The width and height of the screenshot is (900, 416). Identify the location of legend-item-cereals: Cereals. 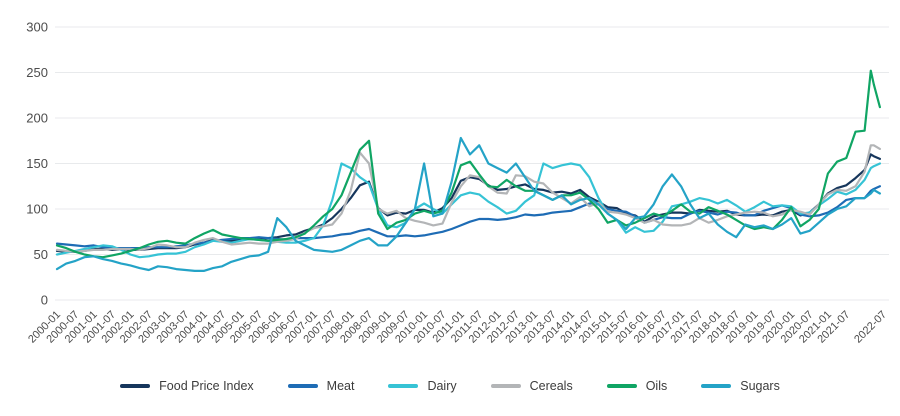
(531, 386).